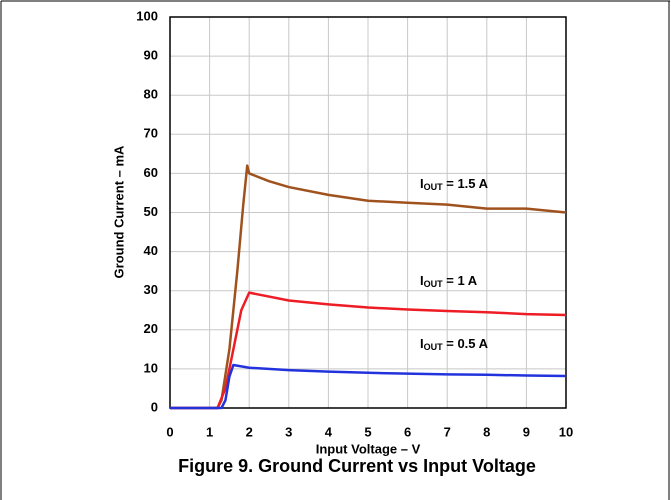 The height and width of the screenshot is (500, 671). What do you see at coordinates (151, 94) in the screenshot?
I see `y-tick-label: 80` at bounding box center [151, 94].